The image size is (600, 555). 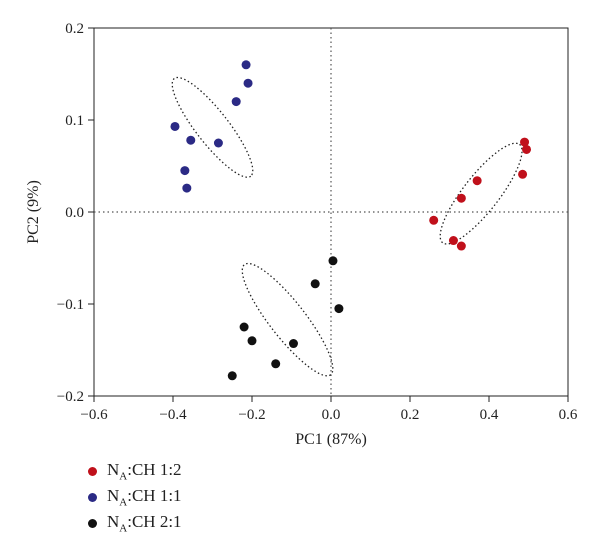 What do you see at coordinates (70, 305) in the screenshot?
I see `y-tick-label: −0.1` at bounding box center [70, 305].